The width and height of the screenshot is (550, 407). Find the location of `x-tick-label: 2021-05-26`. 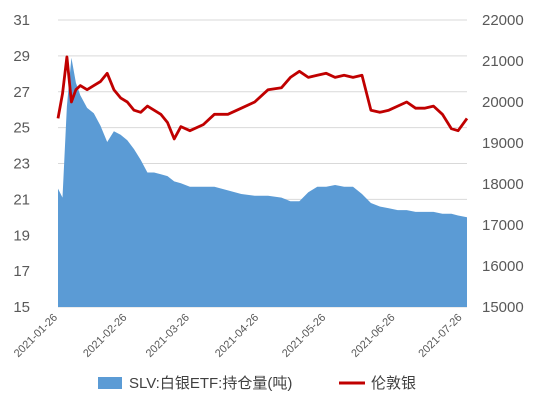

x-tick-label: 2021-05-26 is located at coordinates (304, 336).